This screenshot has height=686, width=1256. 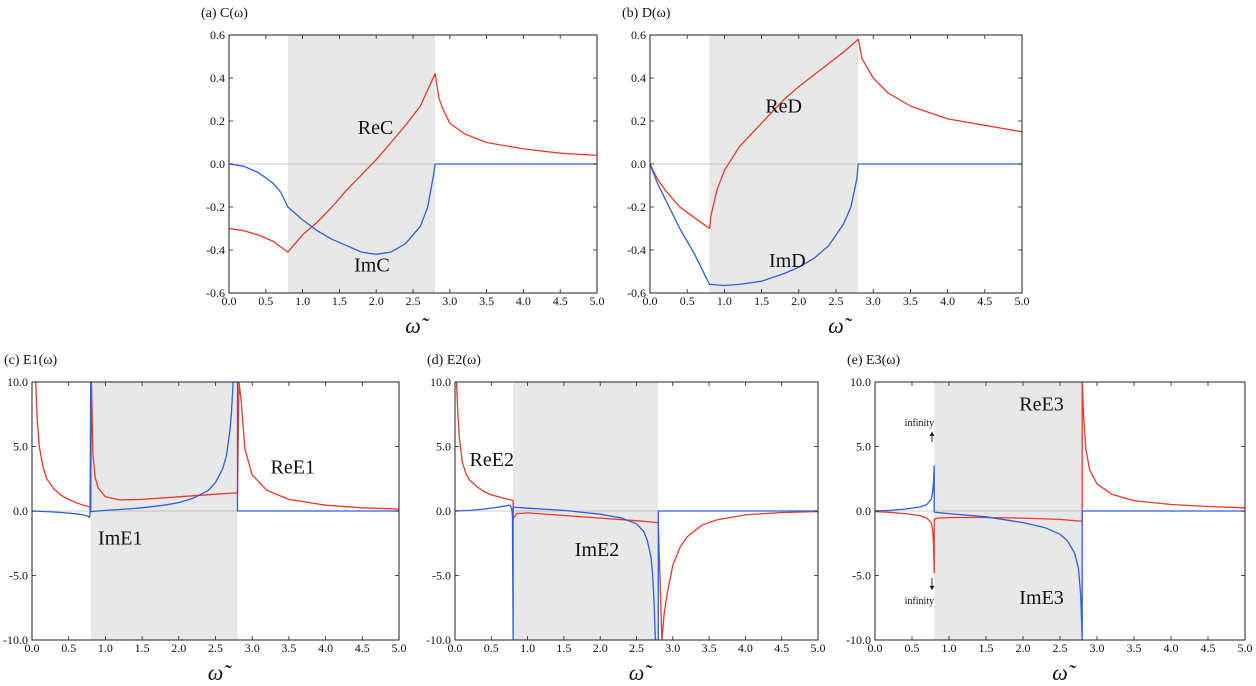 What do you see at coordinates (30, 360) in the screenshot?
I see `panel-title: (c) E1(ω)` at bounding box center [30, 360].